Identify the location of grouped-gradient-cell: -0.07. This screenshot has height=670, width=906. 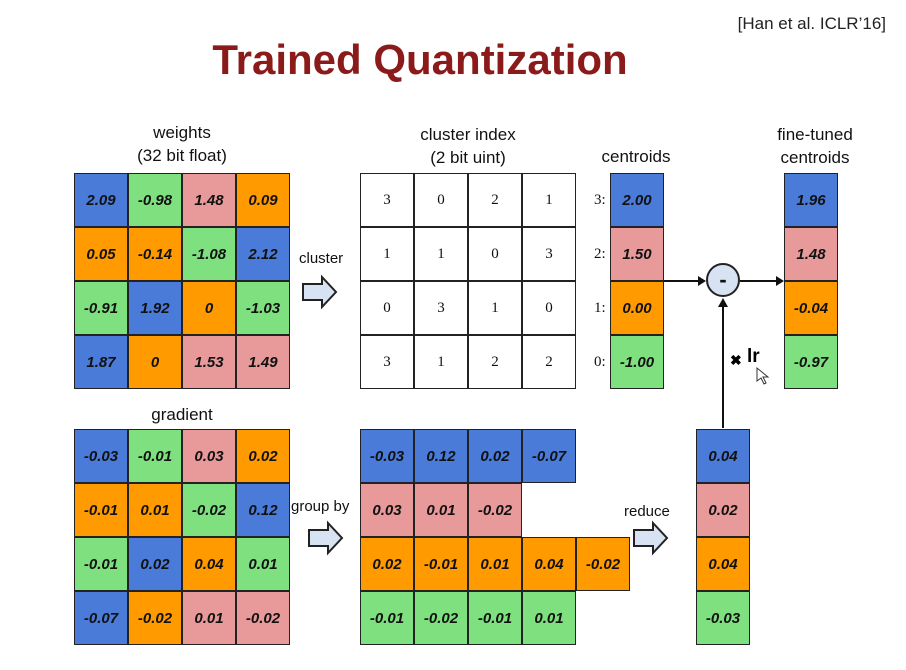
(549, 456).